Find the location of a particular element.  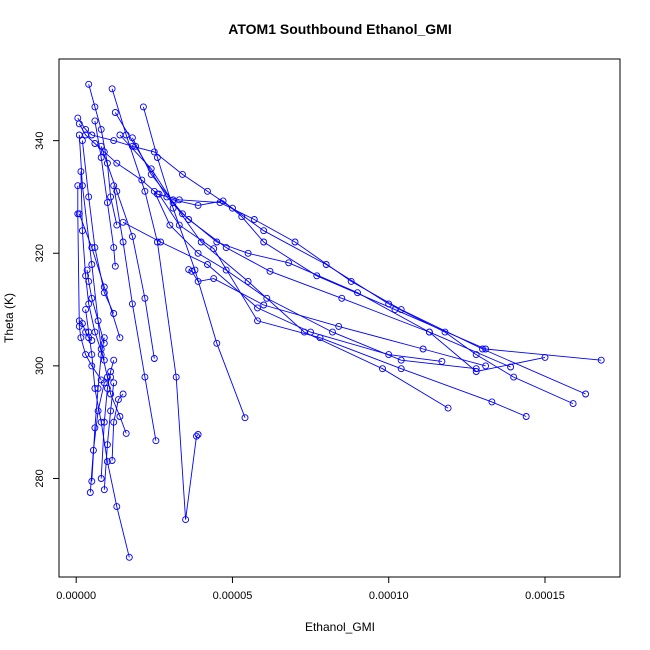

x-tick-label: 0.00005 is located at coordinates (233, 596).